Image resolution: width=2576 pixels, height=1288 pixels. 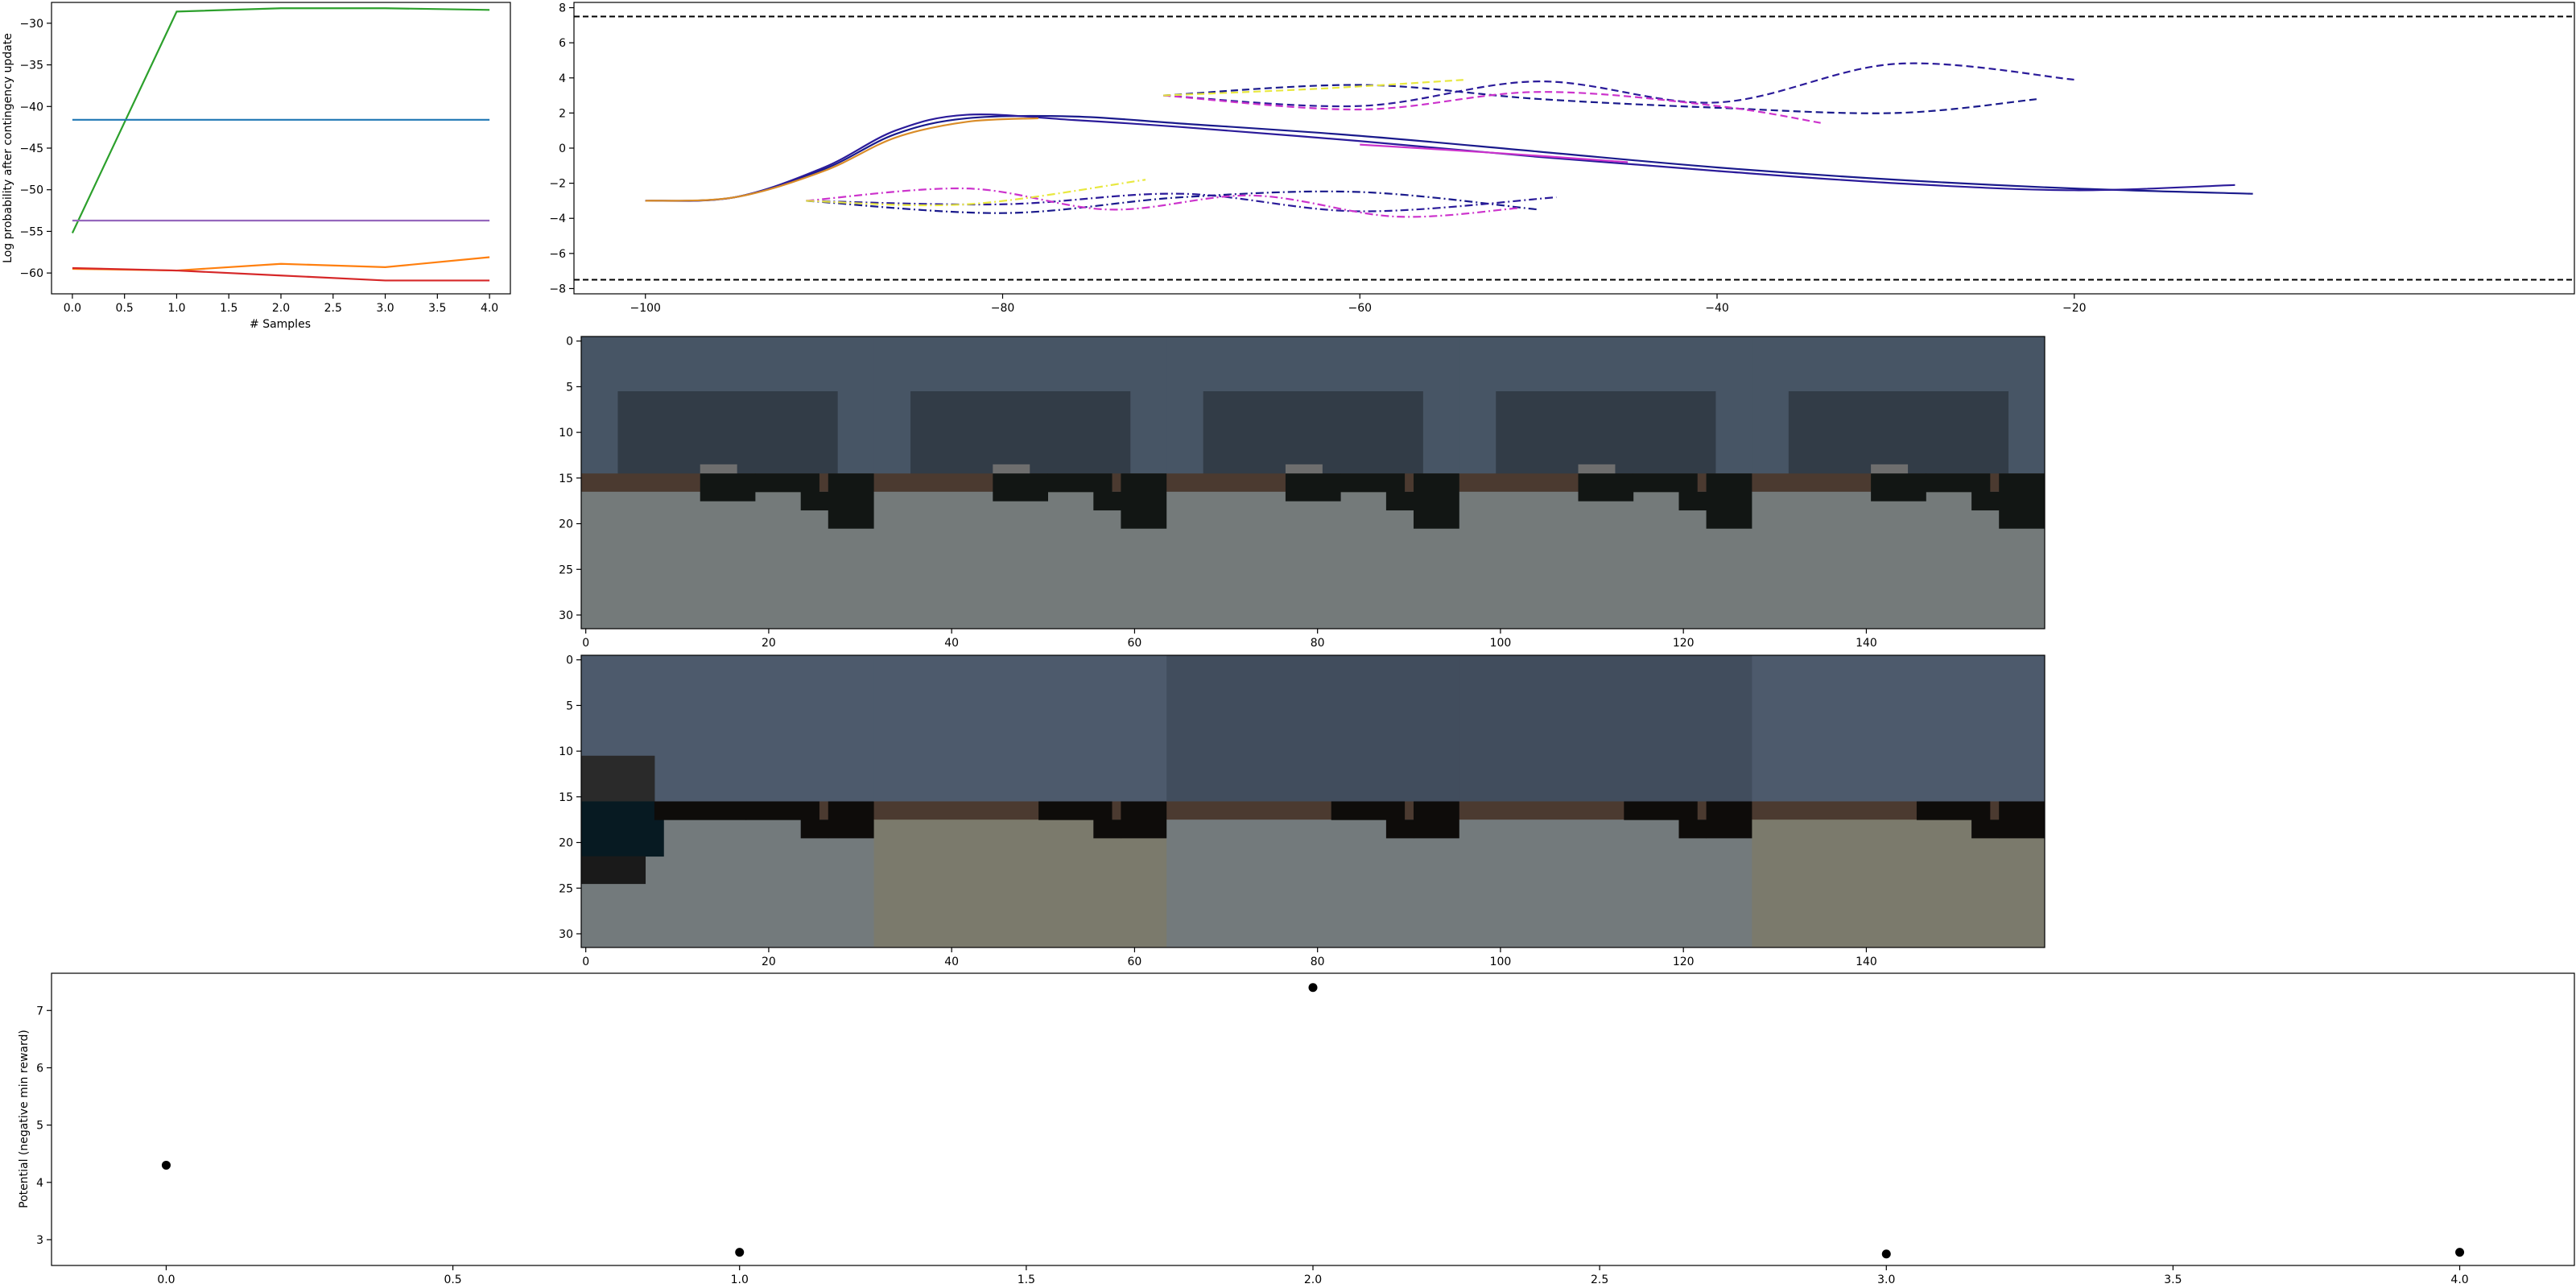 I want to click on potential-xtick-label: 3.5, so click(x=2173, y=1280).